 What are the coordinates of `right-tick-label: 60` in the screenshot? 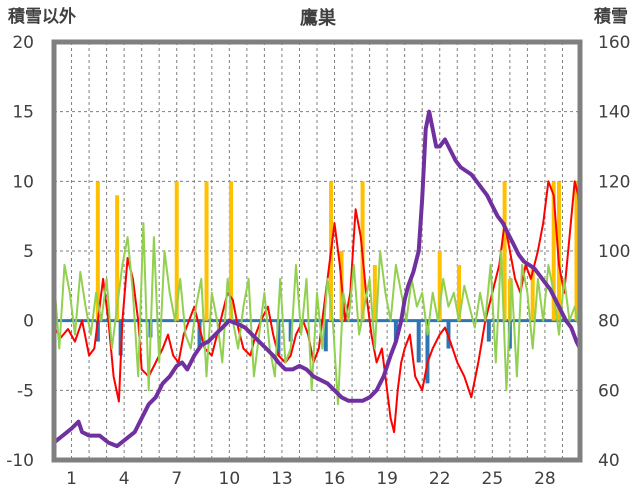 It's located at (609, 391).